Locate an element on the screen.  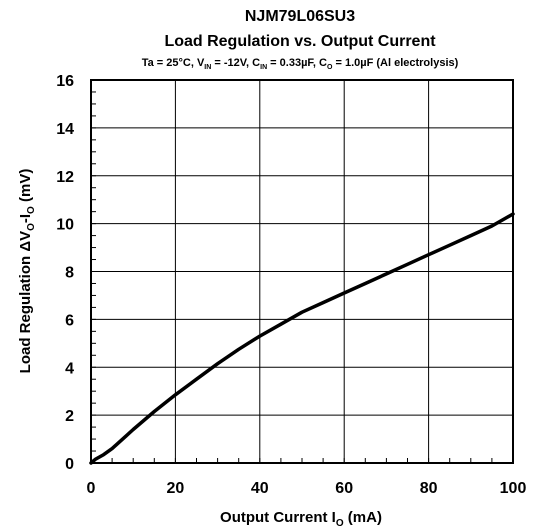
y-tick-label-5: 10 is located at coordinates (65, 225).